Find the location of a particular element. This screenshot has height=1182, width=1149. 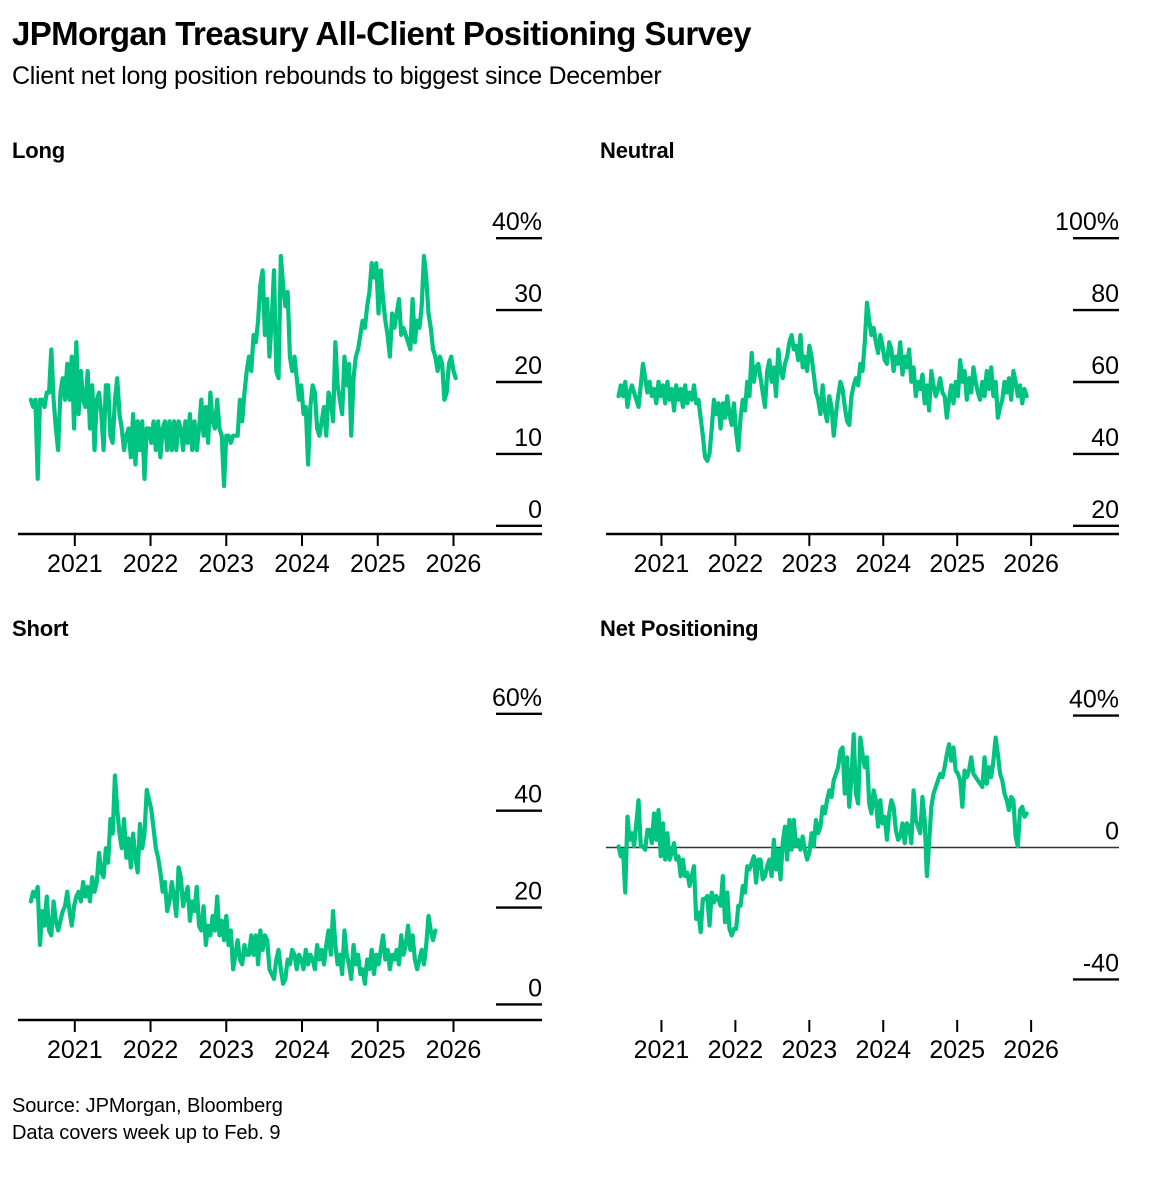

footer-note: Data covers week up to Feb. 9 is located at coordinates (146, 1133).